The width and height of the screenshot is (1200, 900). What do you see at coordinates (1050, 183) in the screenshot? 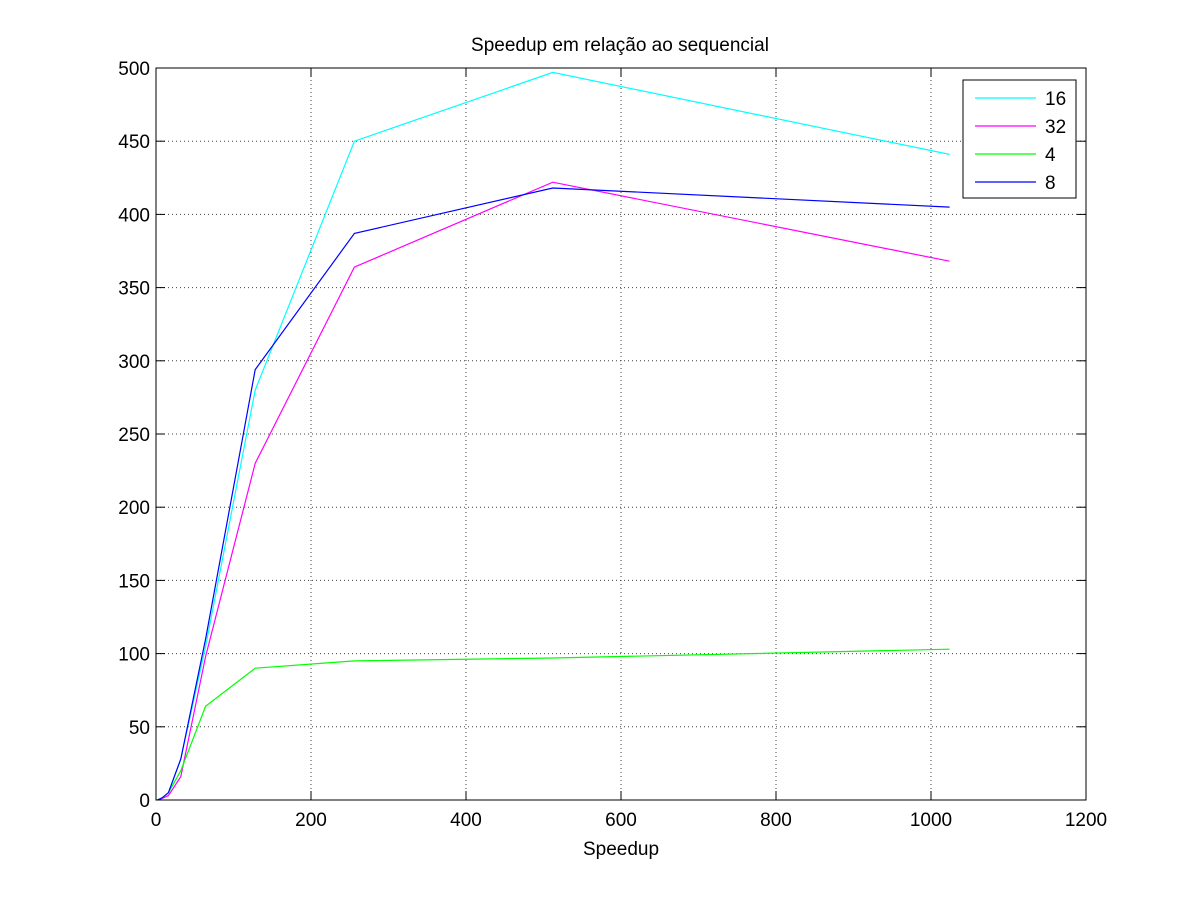
I see `legend-label: 8` at bounding box center [1050, 183].